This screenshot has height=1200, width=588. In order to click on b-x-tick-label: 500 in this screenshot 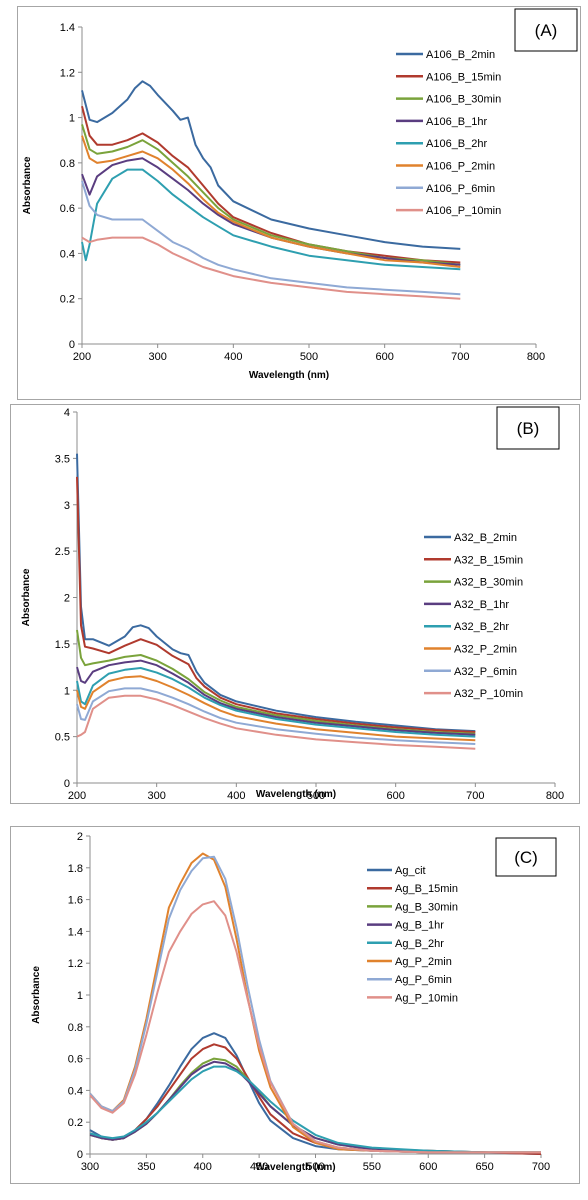, I will do `click(316, 796)`.